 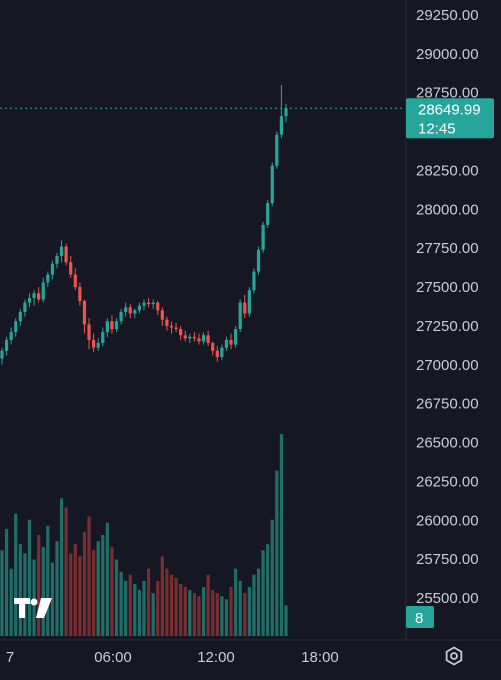 I want to click on tradingview-logo, so click(x=33, y=608).